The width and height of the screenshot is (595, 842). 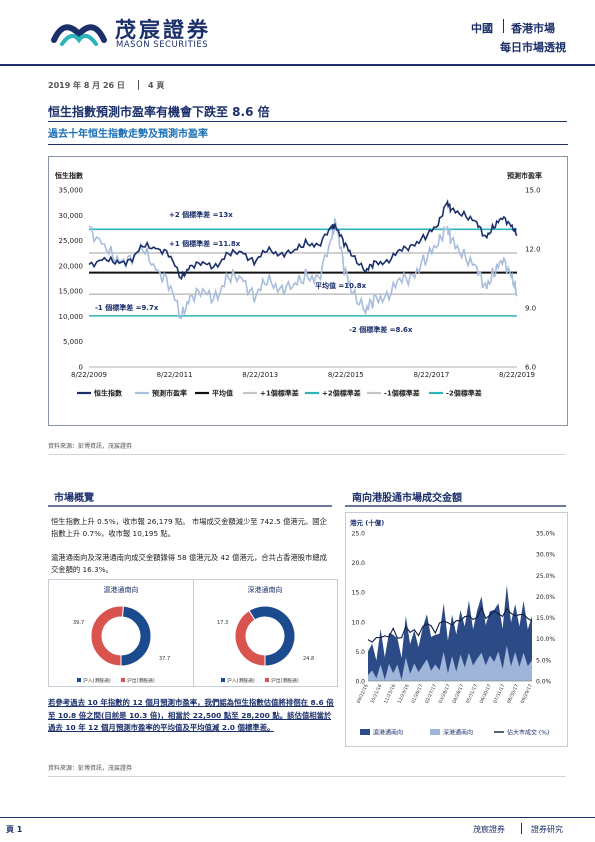 I want to click on logo-mark-icon, so click(x=79, y=35).